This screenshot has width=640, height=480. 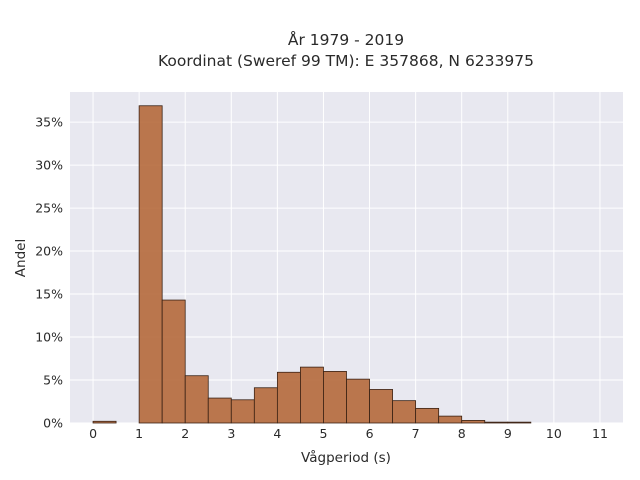 I want to click on x-tick-label: 8, so click(x=462, y=433).